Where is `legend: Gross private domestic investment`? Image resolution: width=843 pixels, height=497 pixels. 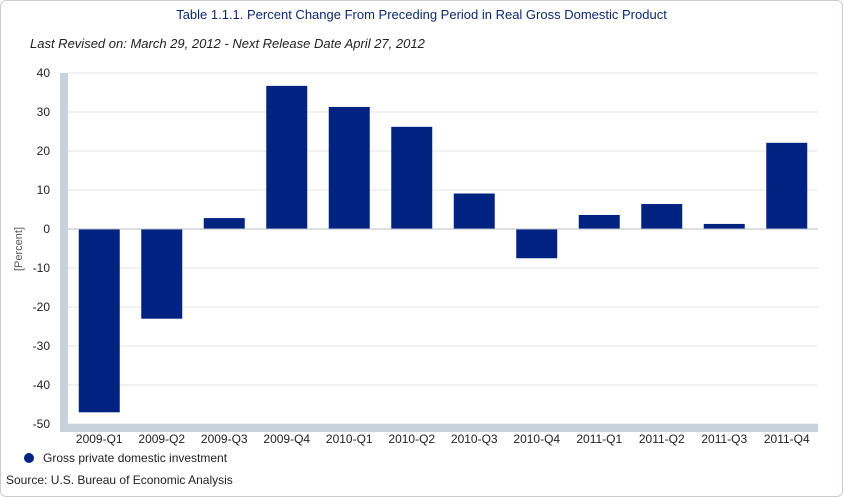 legend: Gross private domestic investment is located at coordinates (125, 458).